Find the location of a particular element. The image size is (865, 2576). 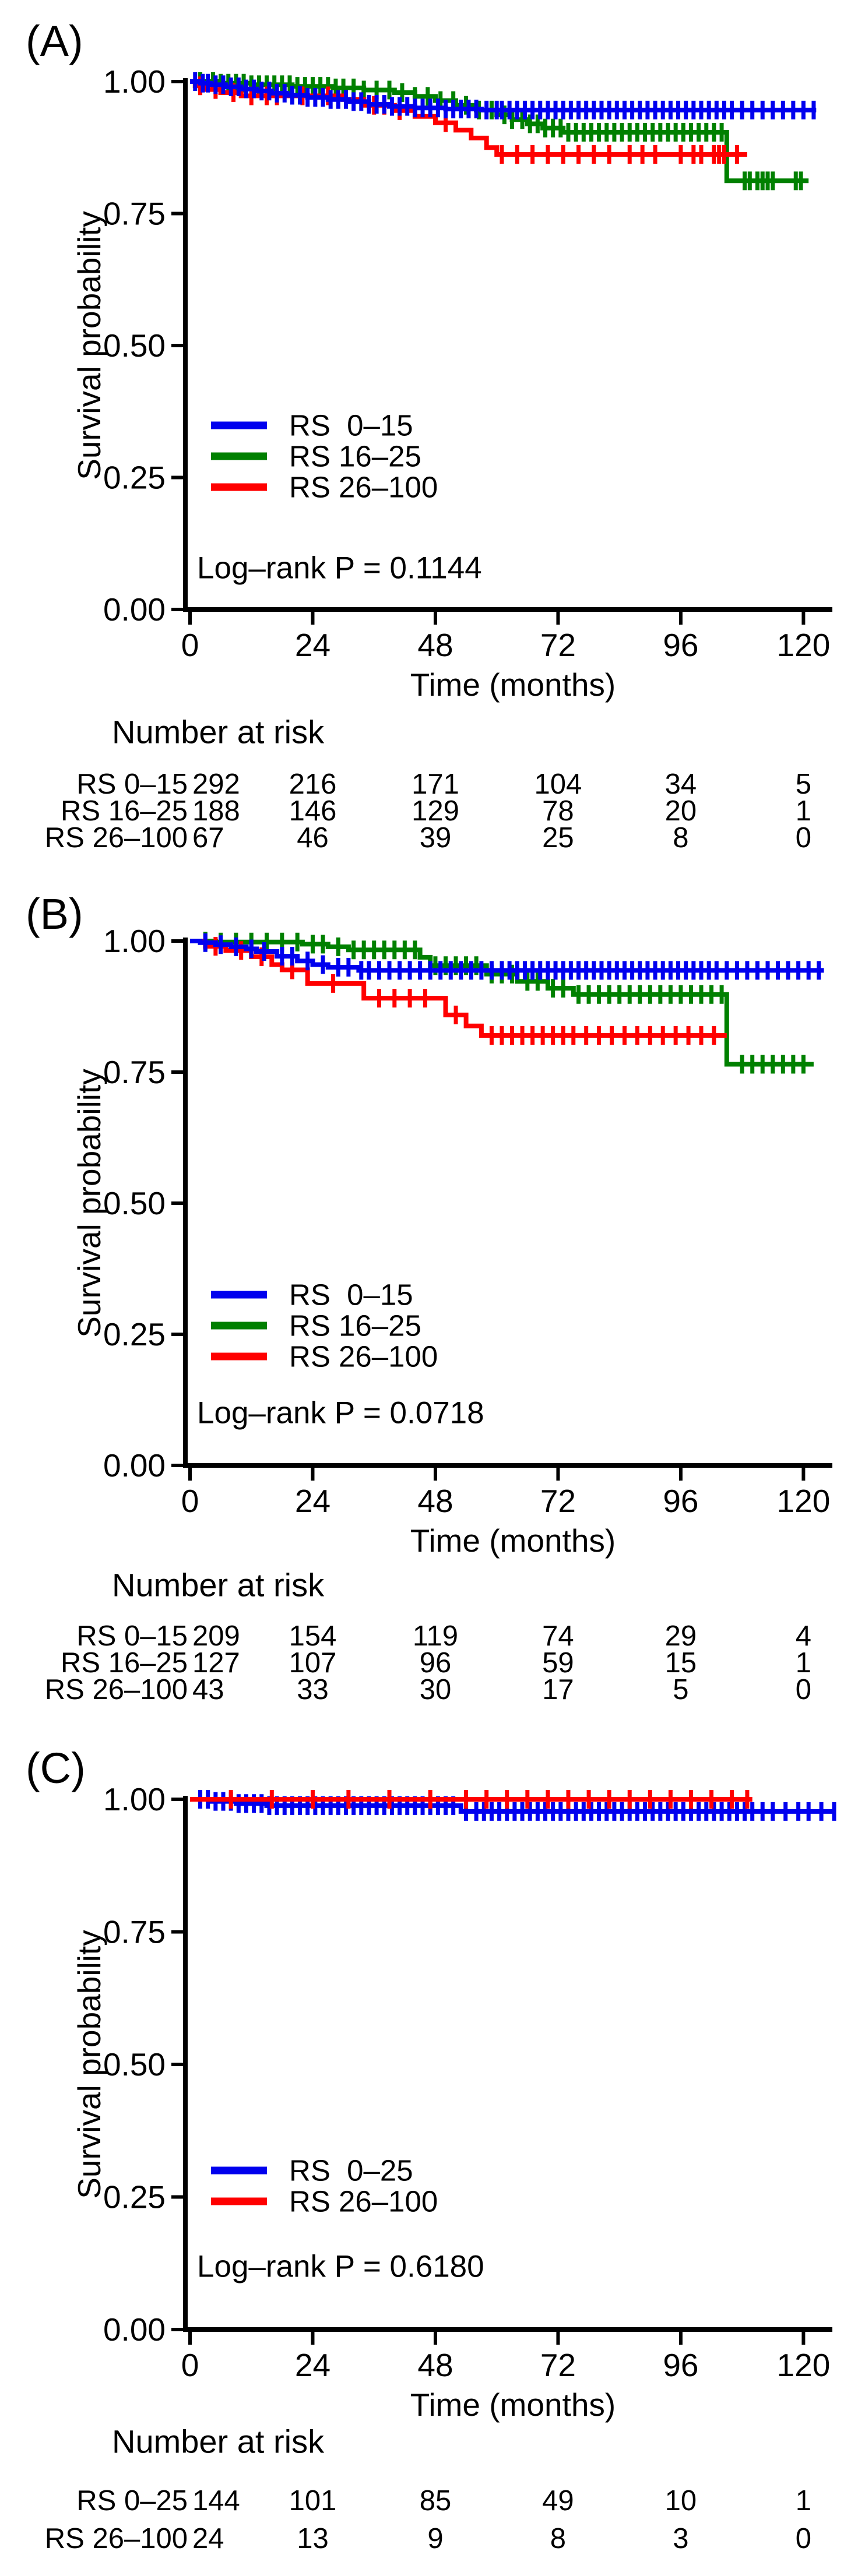

risk-value: 20 is located at coordinates (681, 811).